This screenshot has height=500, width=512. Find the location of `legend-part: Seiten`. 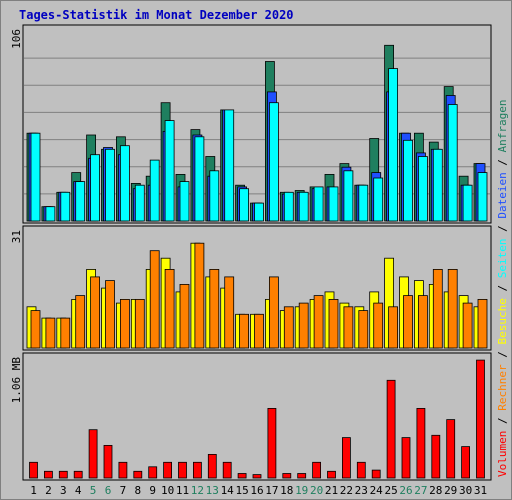

legend-part: Seiten is located at coordinates (502, 259).